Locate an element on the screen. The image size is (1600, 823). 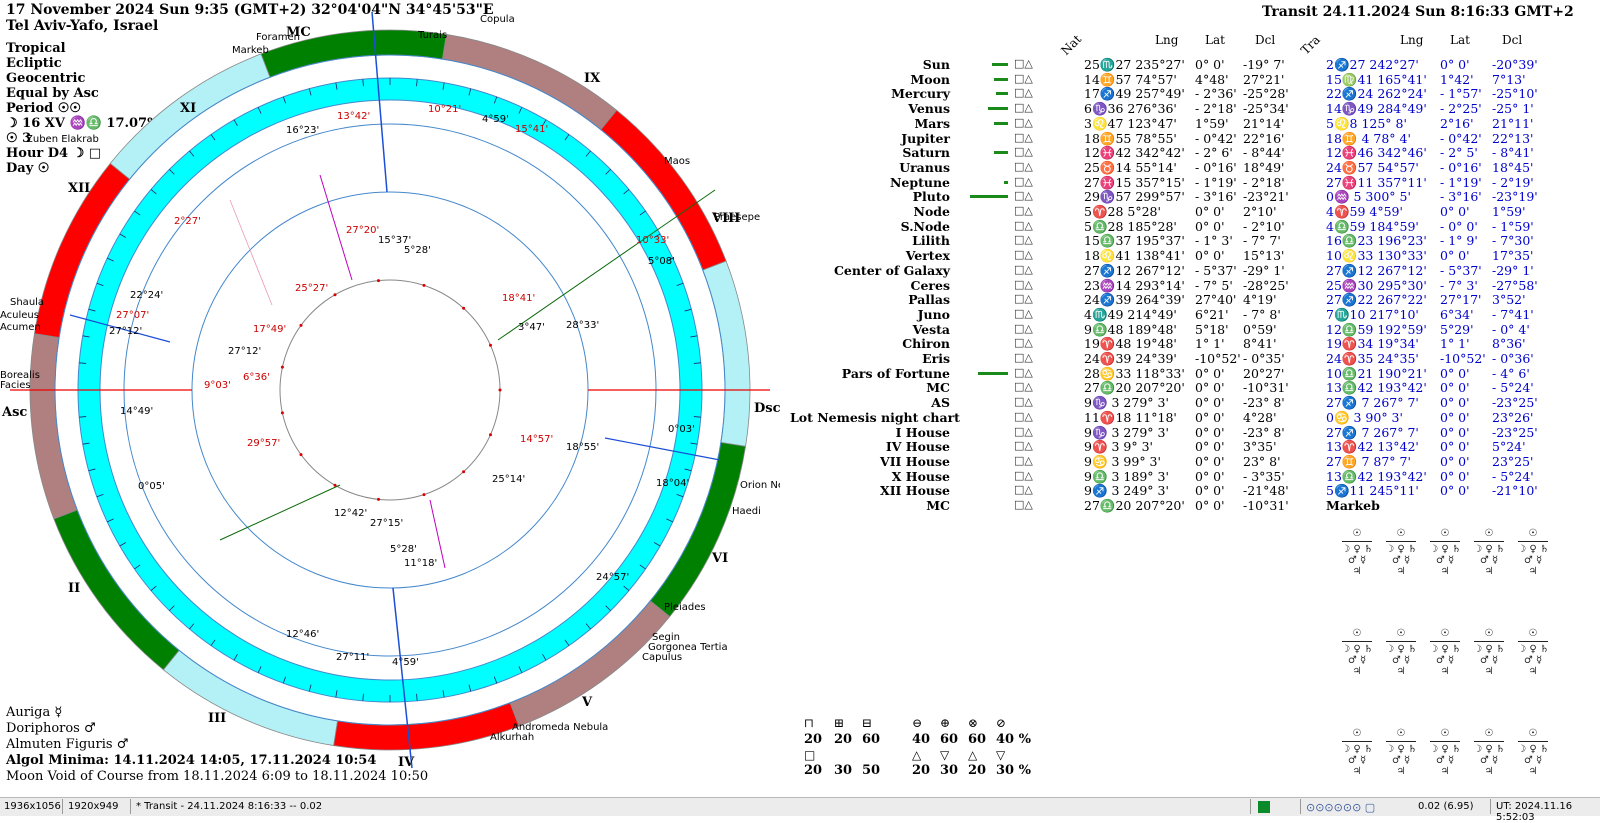
natal-latitude: - 5°37' is located at coordinates (1216, 270).